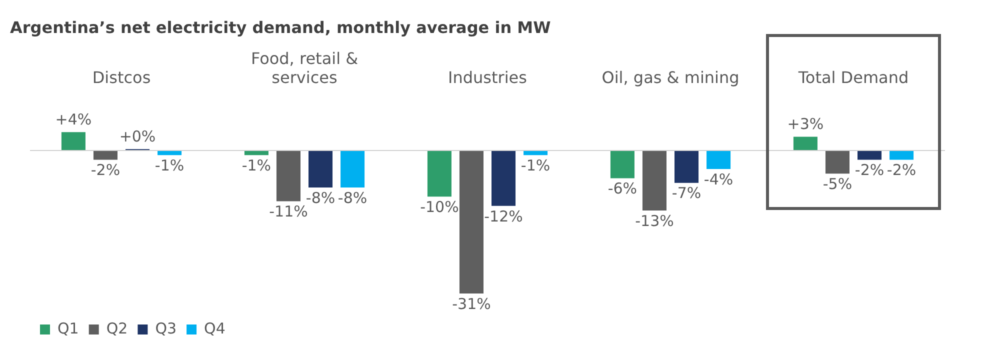 This screenshot has height=347, width=985. Describe the element at coordinates (121, 77) in the screenshot. I see `x-tick-label: Distcos` at that location.